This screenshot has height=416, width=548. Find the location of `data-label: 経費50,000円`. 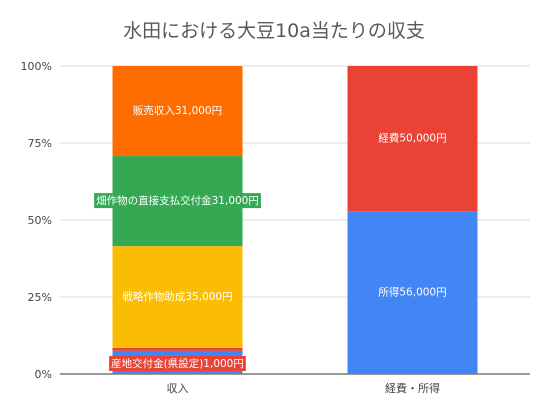

data-label: 経費50,000円 is located at coordinates (412, 138).